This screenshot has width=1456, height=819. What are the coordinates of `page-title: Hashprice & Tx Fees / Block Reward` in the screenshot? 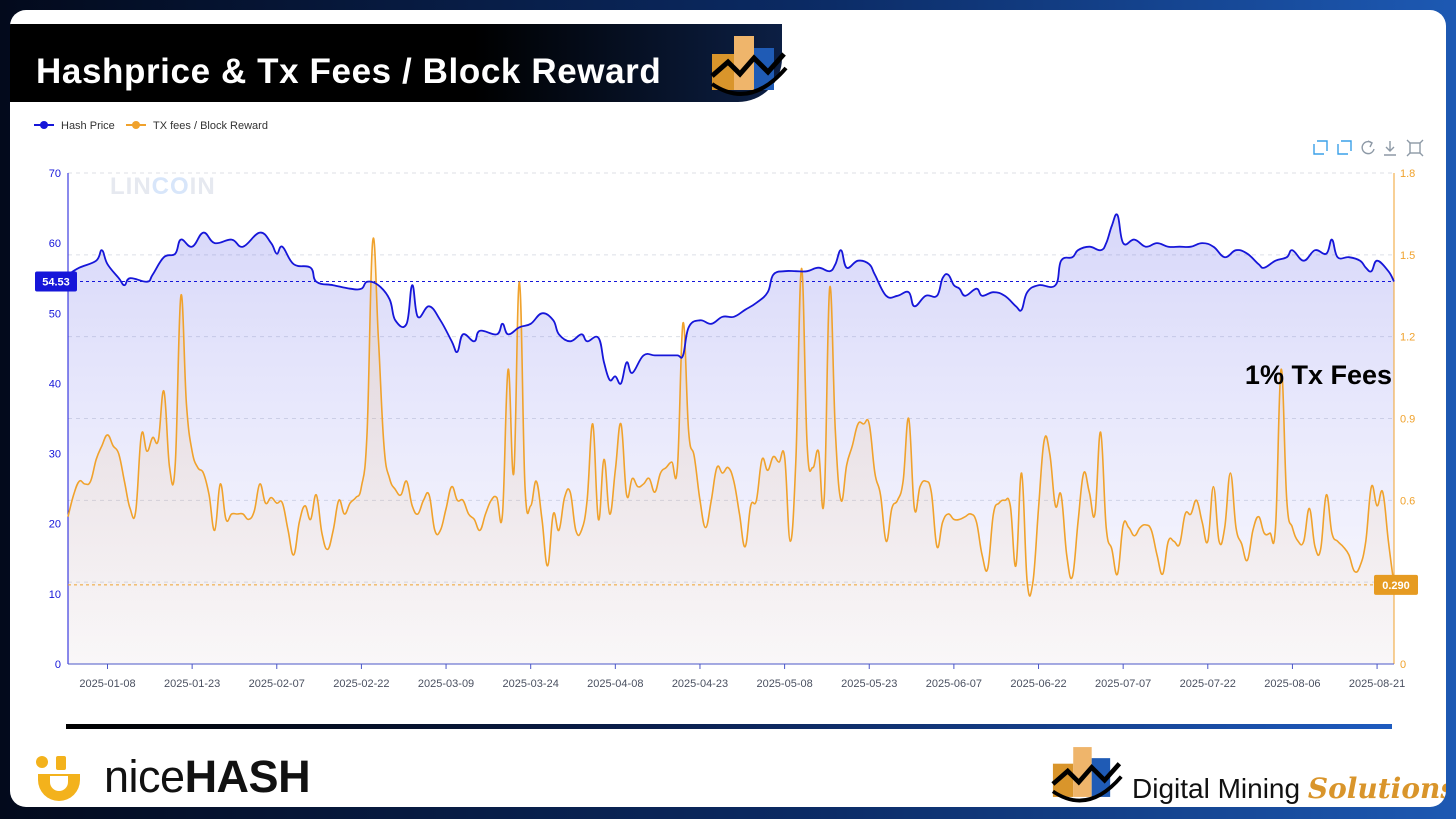 It's located at (349, 71).